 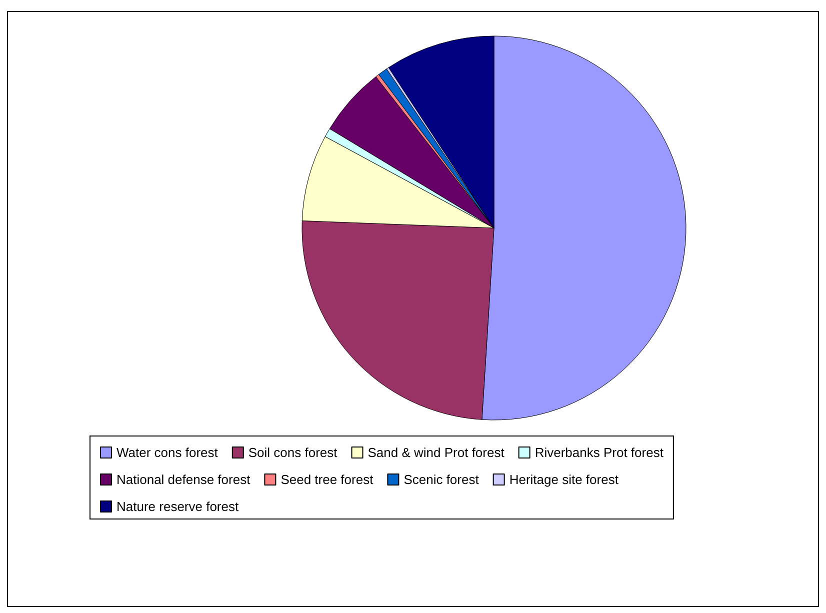 I want to click on legend-label: Scenic forest, so click(x=442, y=479).